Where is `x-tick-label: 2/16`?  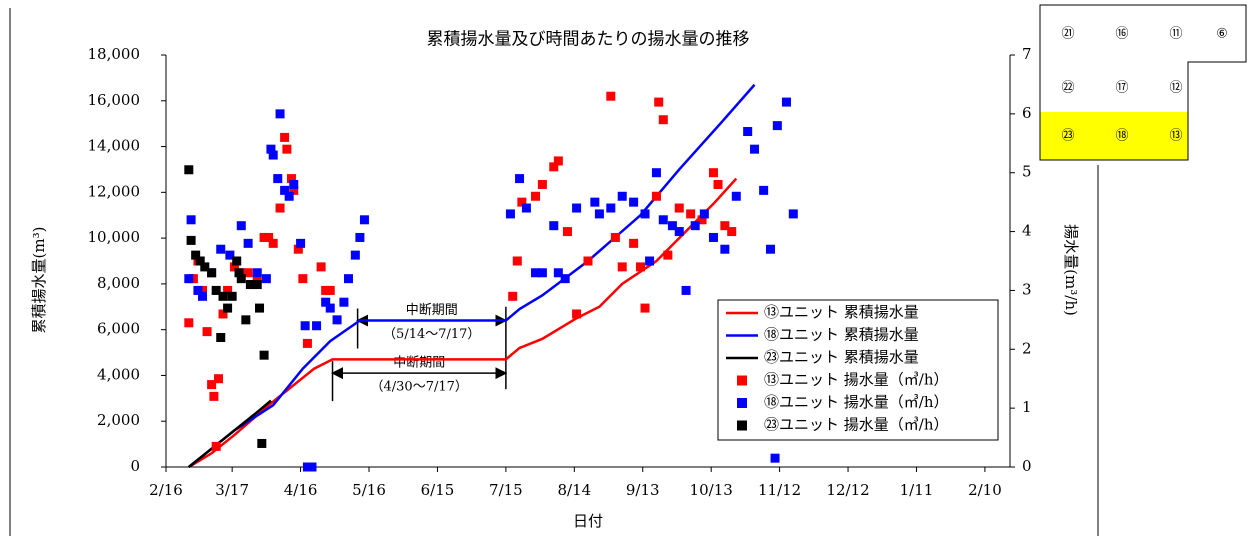 x-tick-label: 2/16 is located at coordinates (166, 490).